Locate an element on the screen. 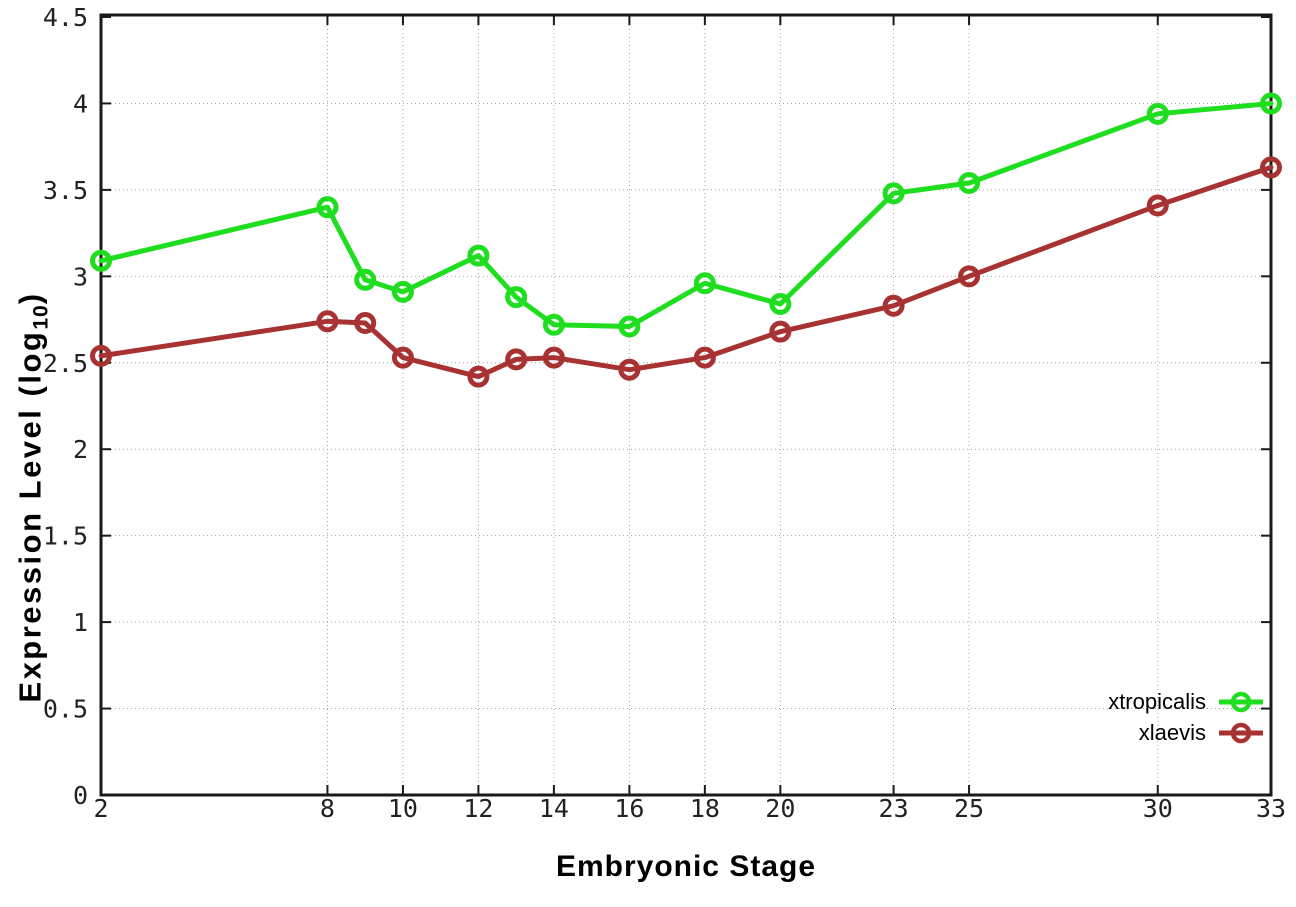  legend-label-xlaevis: xlaevis is located at coordinates (1172, 732).